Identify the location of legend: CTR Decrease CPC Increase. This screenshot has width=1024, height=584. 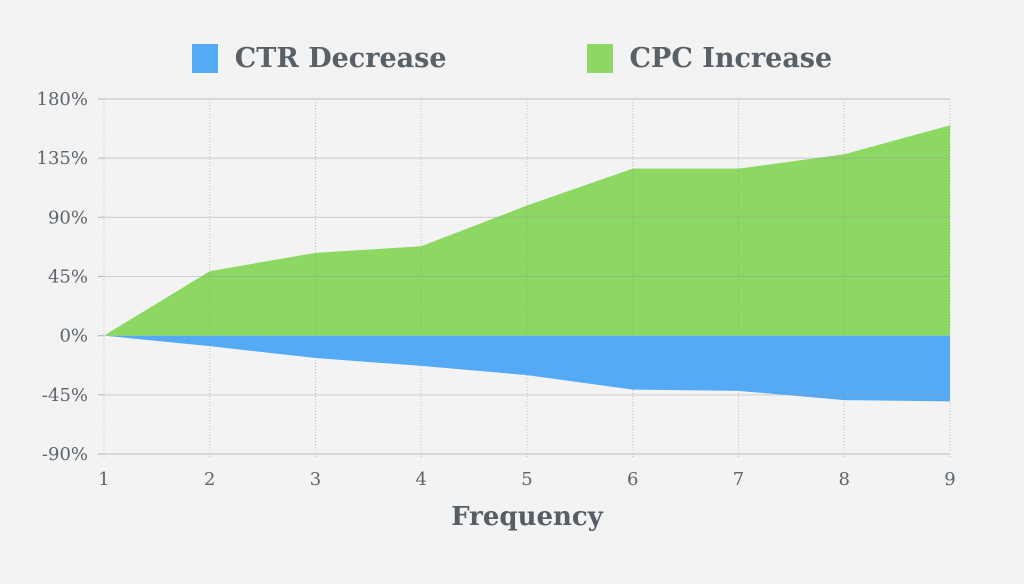
(512, 58).